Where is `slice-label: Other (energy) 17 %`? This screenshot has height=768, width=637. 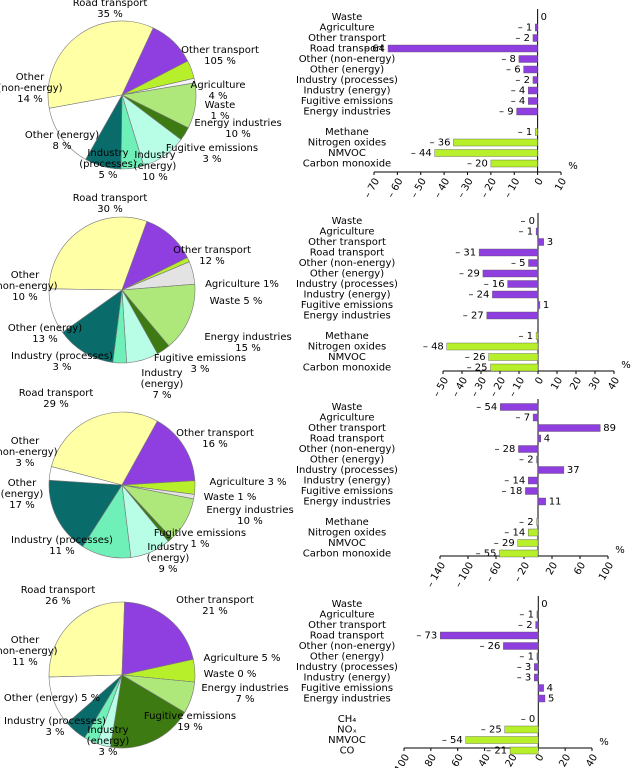
slice-label: Other (energy) 17 % is located at coordinates (22, 494).